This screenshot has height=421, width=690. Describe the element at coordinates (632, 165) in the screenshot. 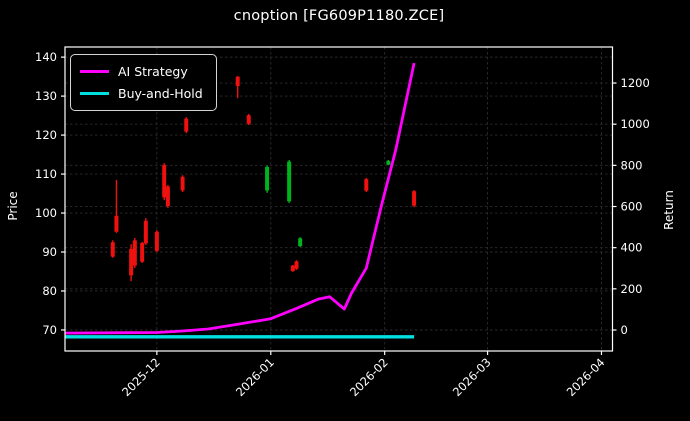

I see `return-tick-label: 800` at that location.